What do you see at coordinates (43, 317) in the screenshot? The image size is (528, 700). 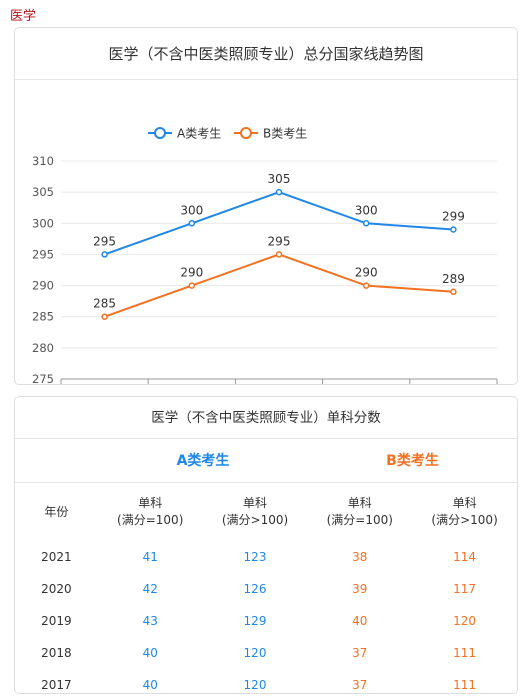 I see `y-tick-label: 285` at bounding box center [43, 317].